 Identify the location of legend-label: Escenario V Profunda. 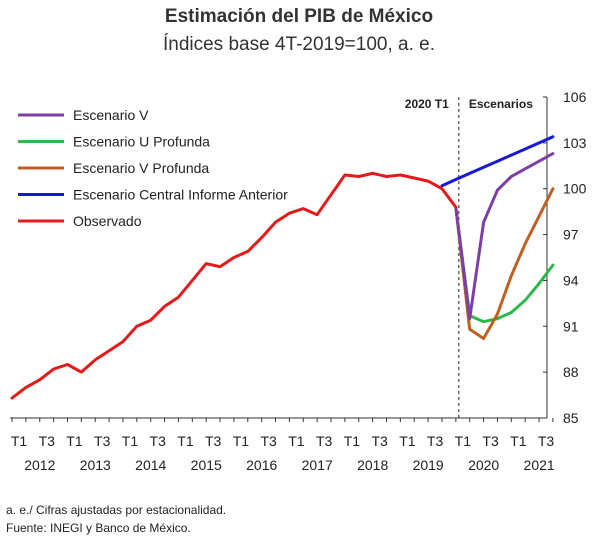
(141, 168).